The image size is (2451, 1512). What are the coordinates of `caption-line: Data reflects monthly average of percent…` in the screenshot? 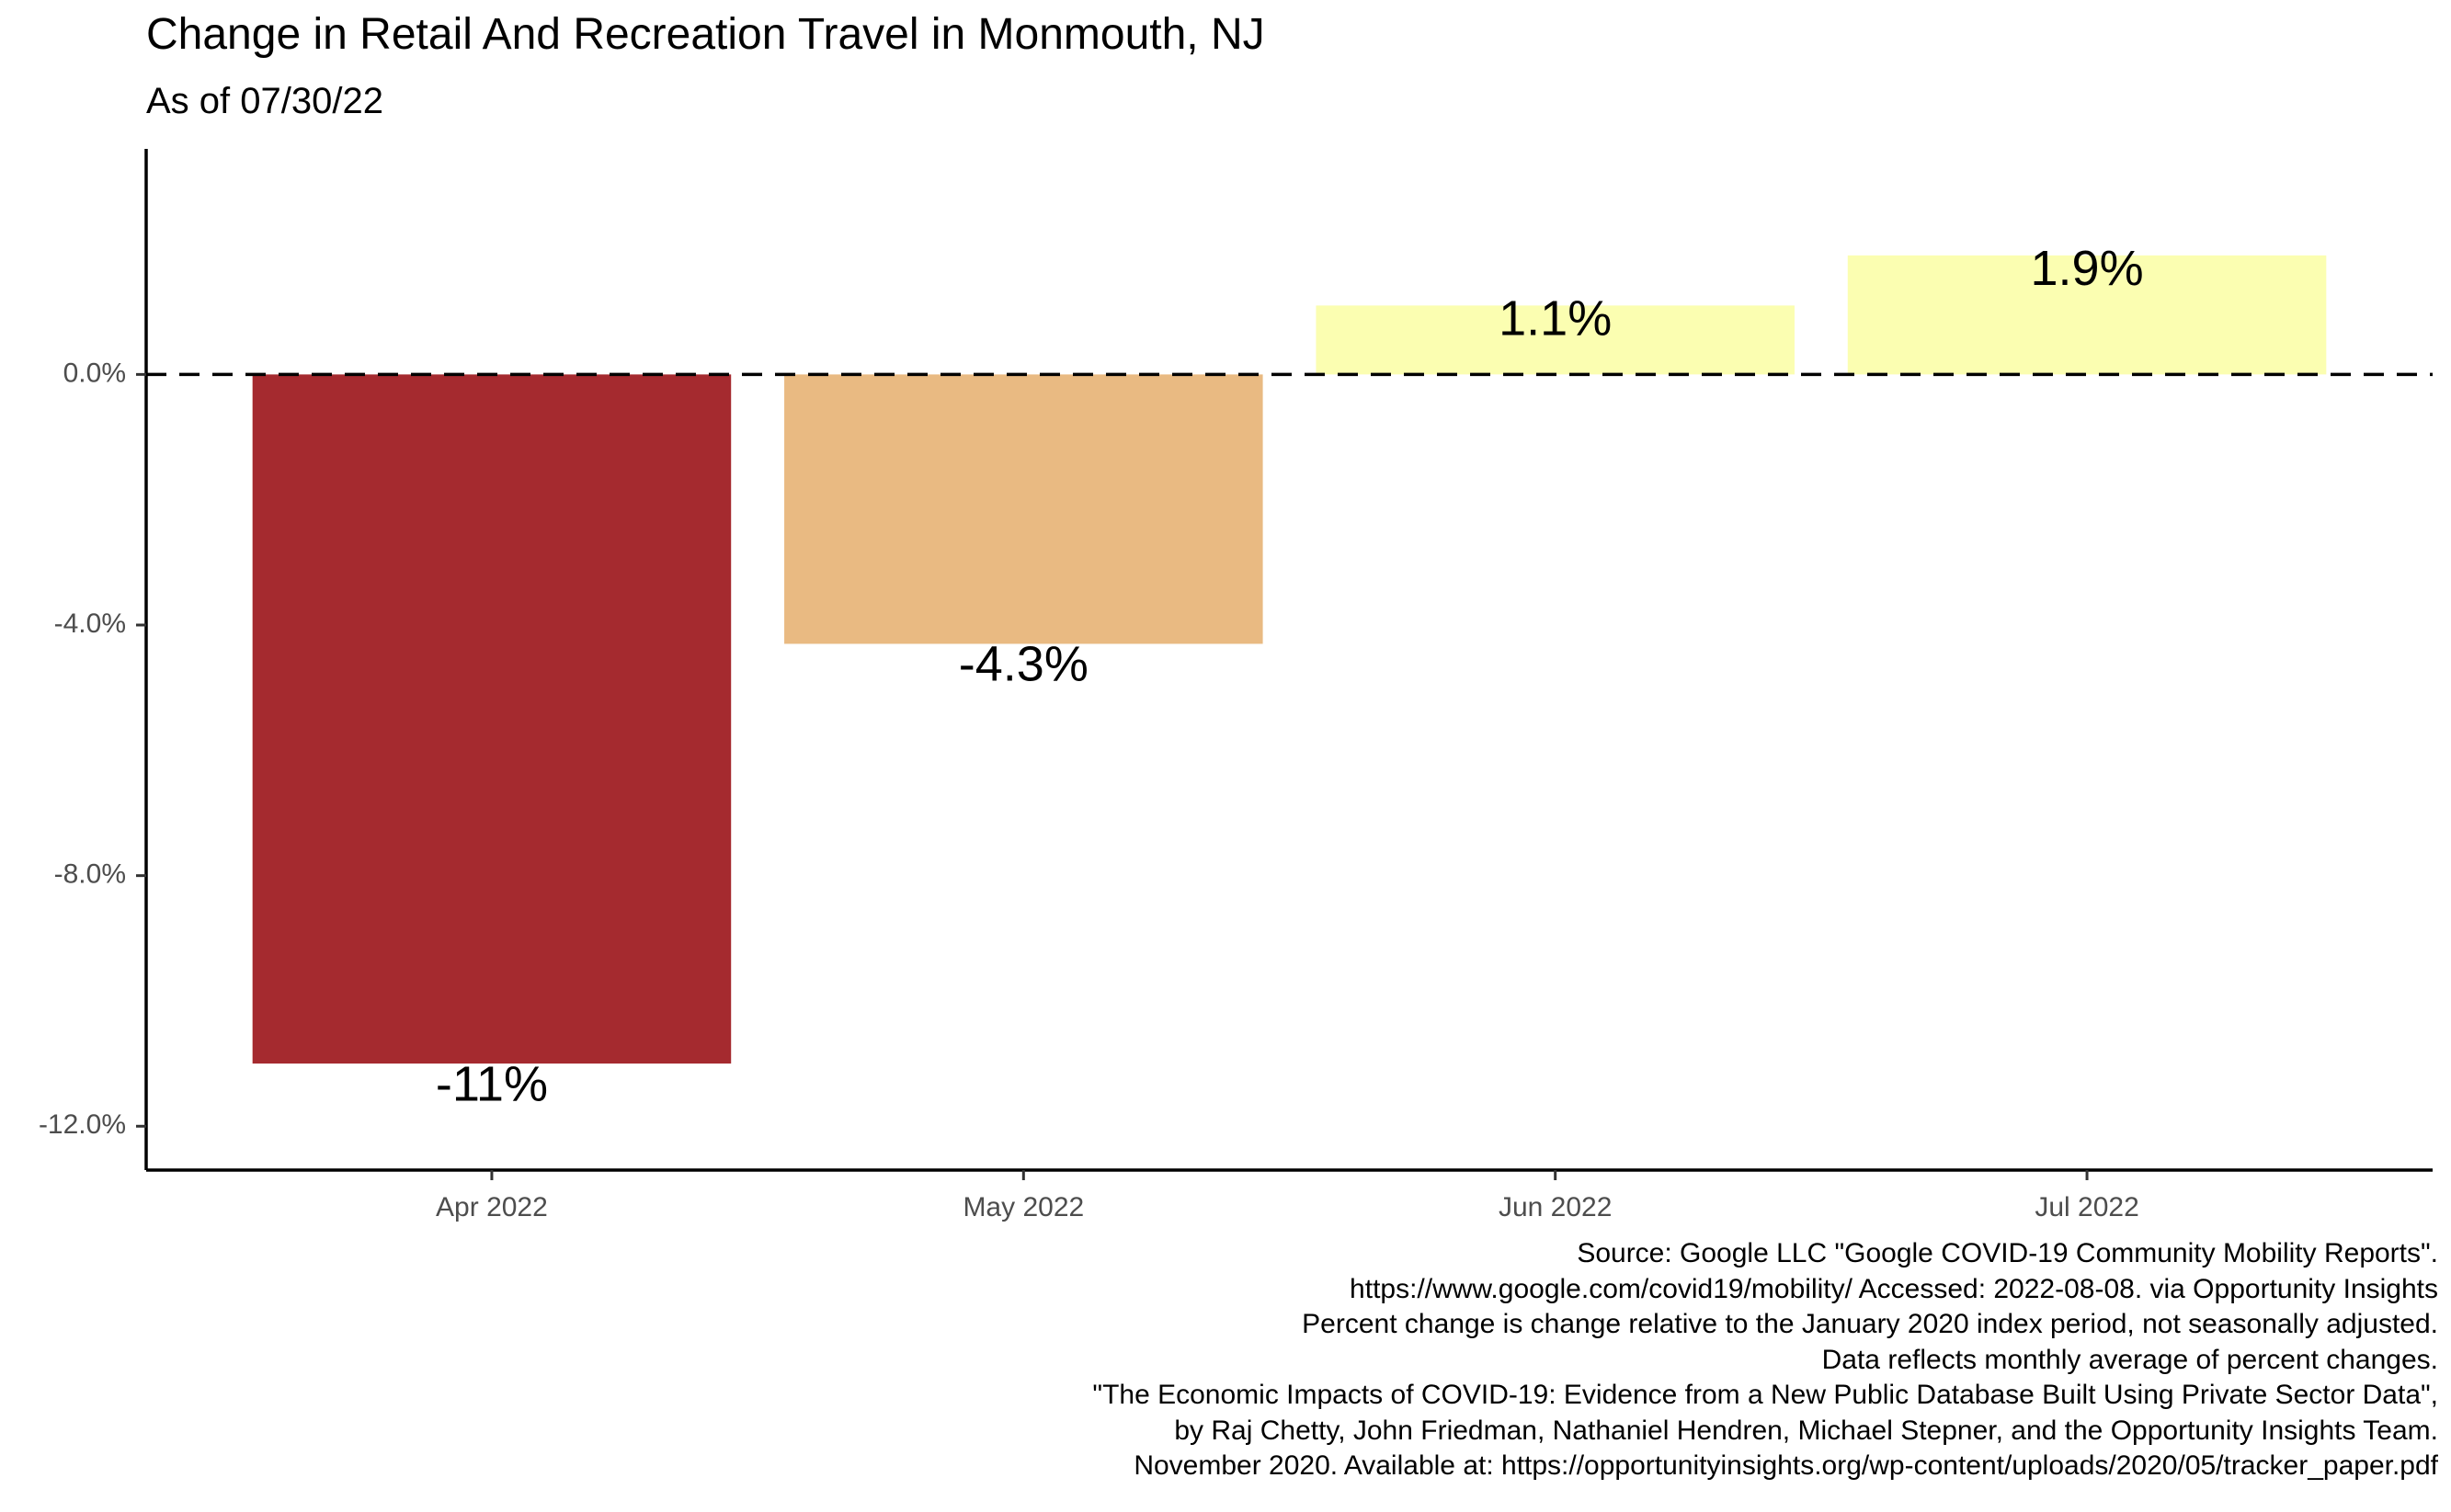 It's located at (2129, 1359).